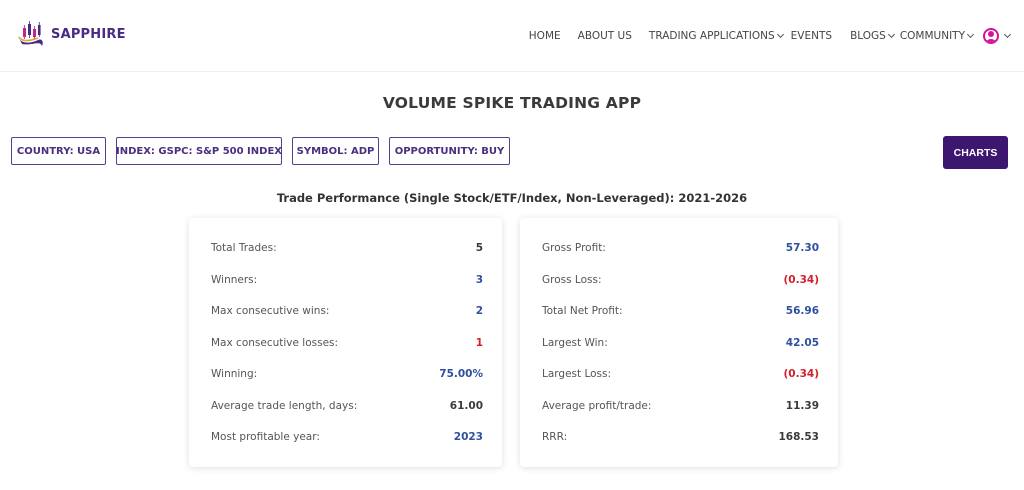 The width and height of the screenshot is (1024, 490). Describe the element at coordinates (680, 248) in the screenshot. I see `stat-row-gross-profit: Gross Profit: 57.30` at that location.